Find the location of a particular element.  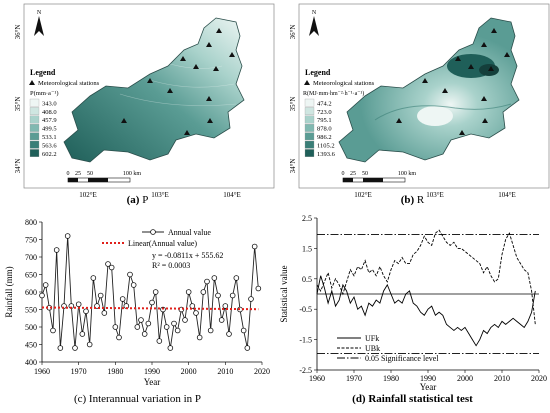

caption-a-letter: (a) is located at coordinates (133, 200).